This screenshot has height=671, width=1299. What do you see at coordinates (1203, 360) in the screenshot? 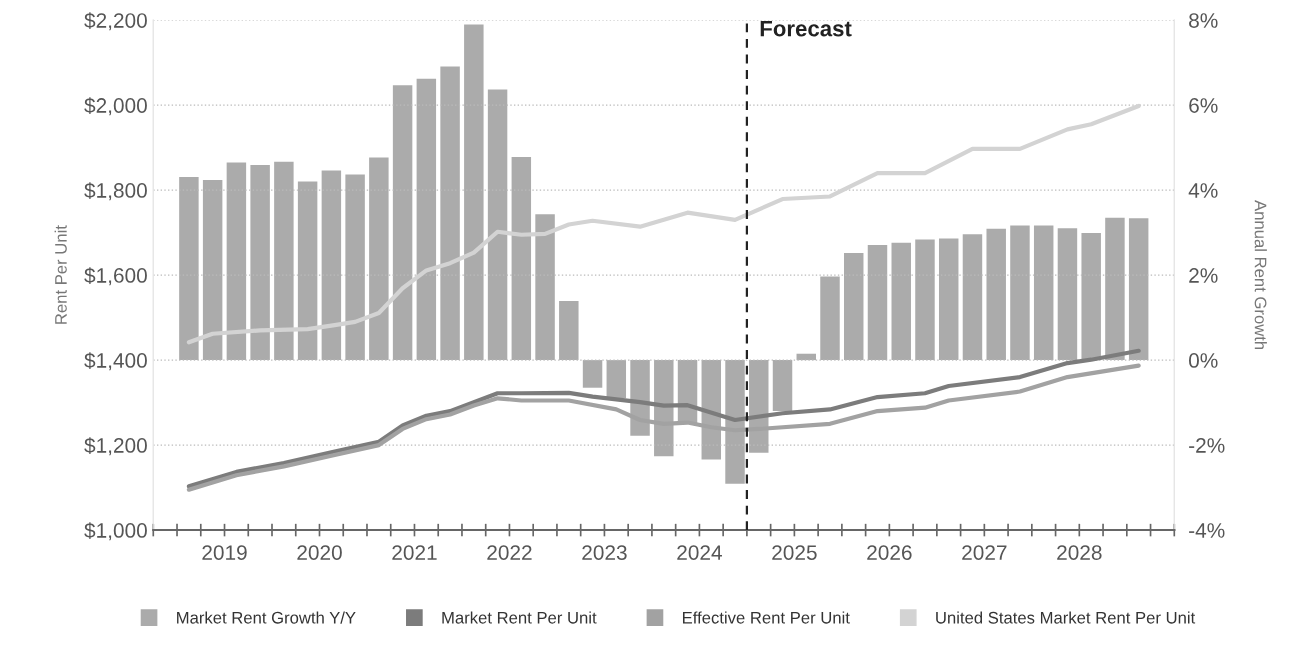
I see `y2-tick-label: 0%` at bounding box center [1203, 360].